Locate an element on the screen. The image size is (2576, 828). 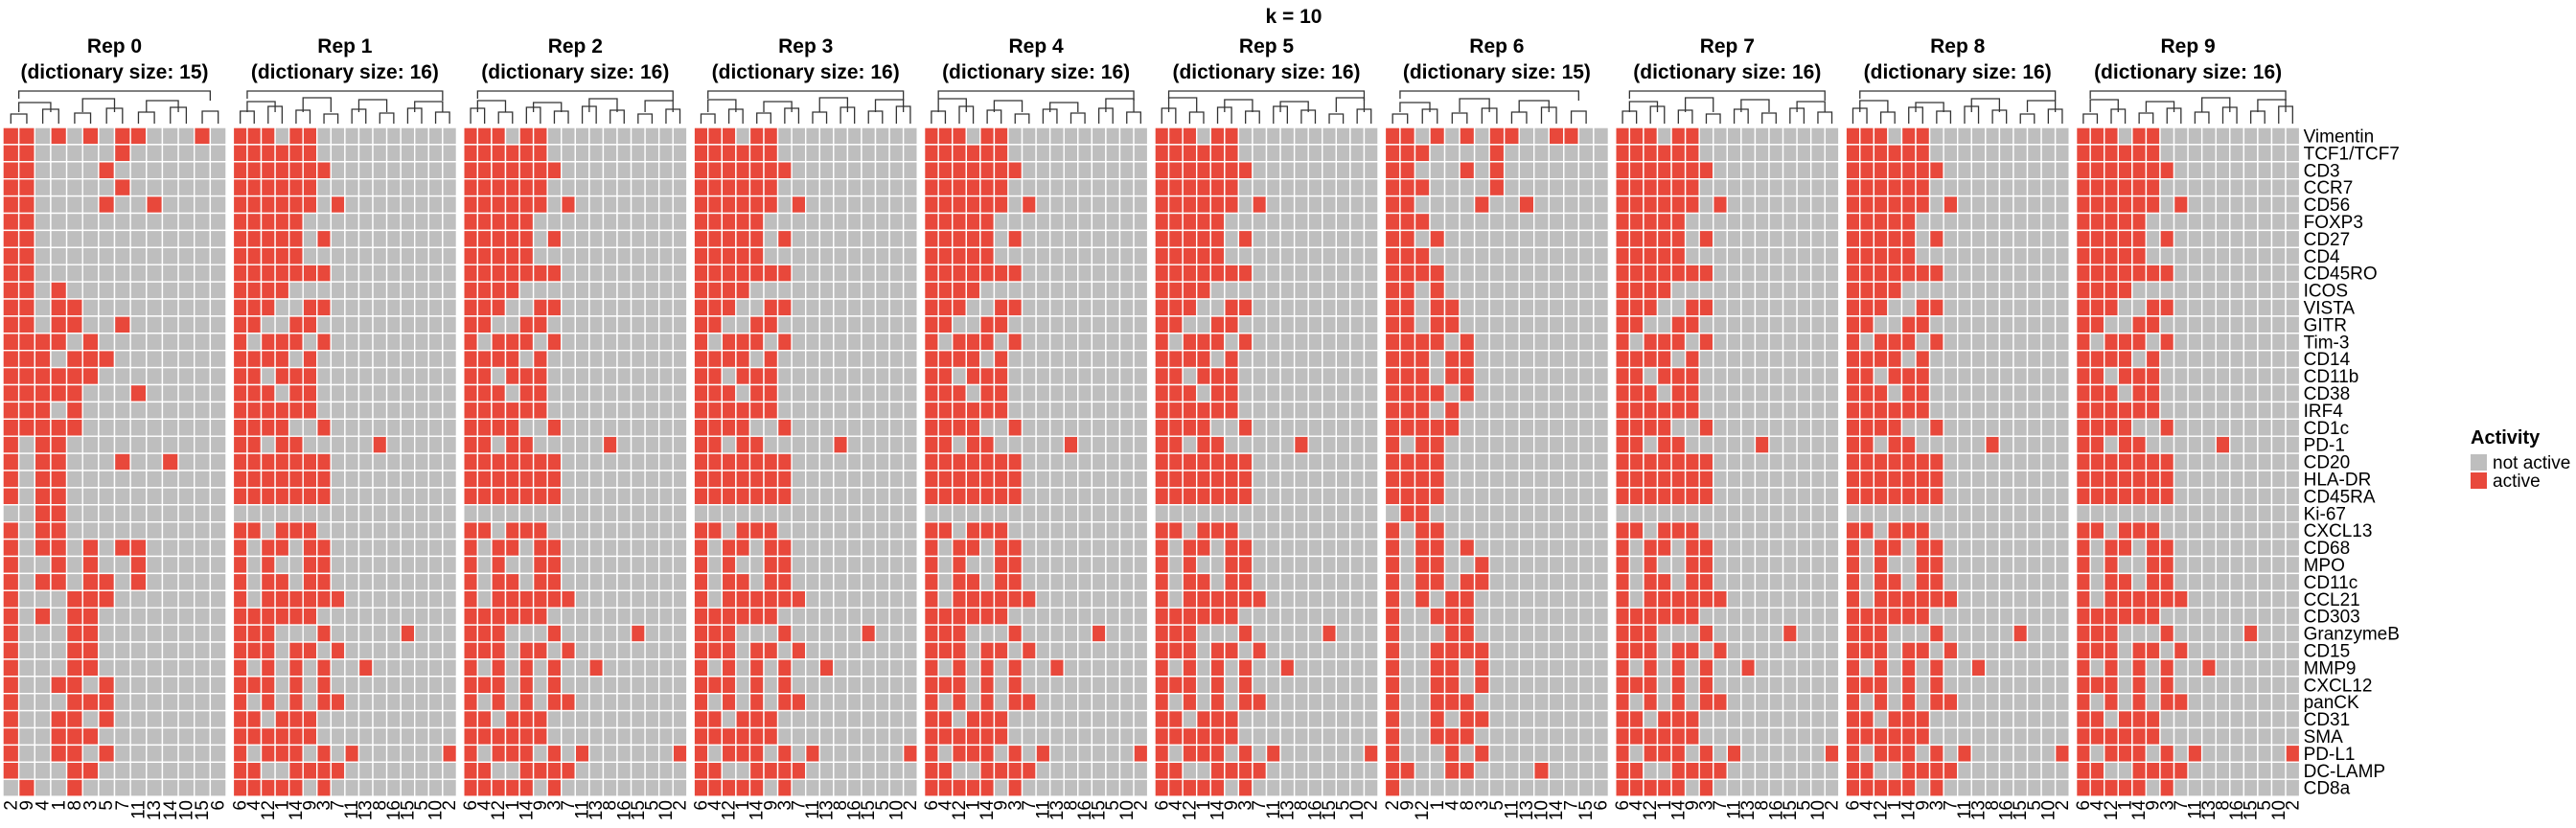
column-label: 1 is located at coordinates (59, 805).